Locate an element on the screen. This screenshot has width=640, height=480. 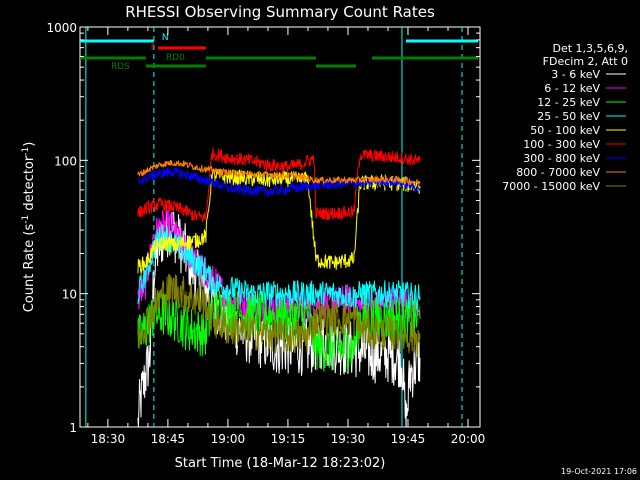
chart-title: RHESSI Observing Summary Count Rates is located at coordinates (280, 12).